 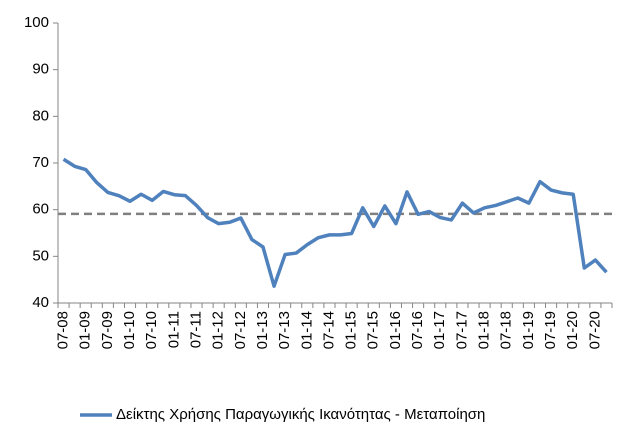 I want to click on x-tick-label: 07-18, so click(x=506, y=330).